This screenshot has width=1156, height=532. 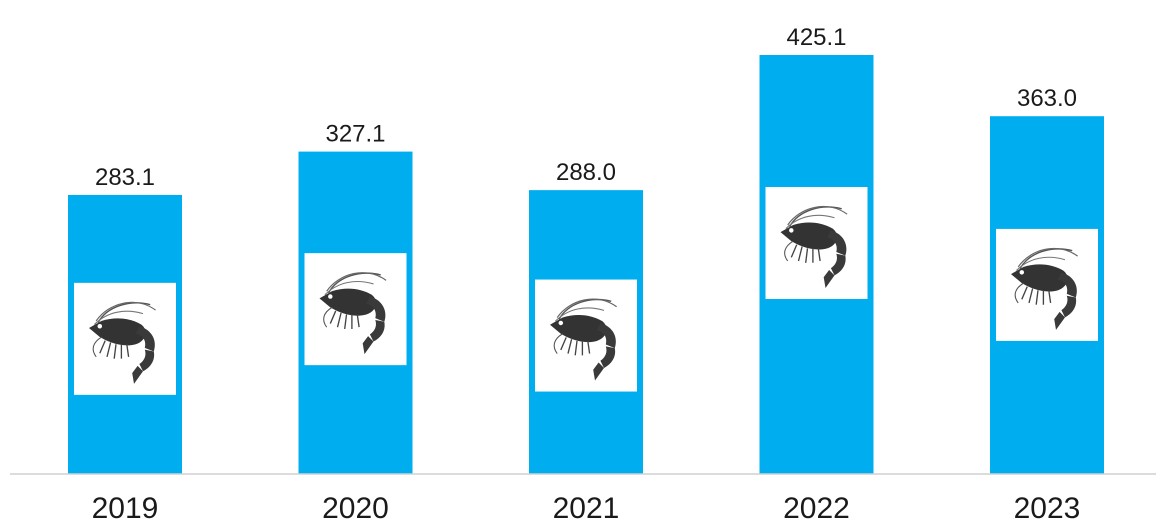 What do you see at coordinates (355, 508) in the screenshot?
I see `x-tick-label-2020: 2020` at bounding box center [355, 508].